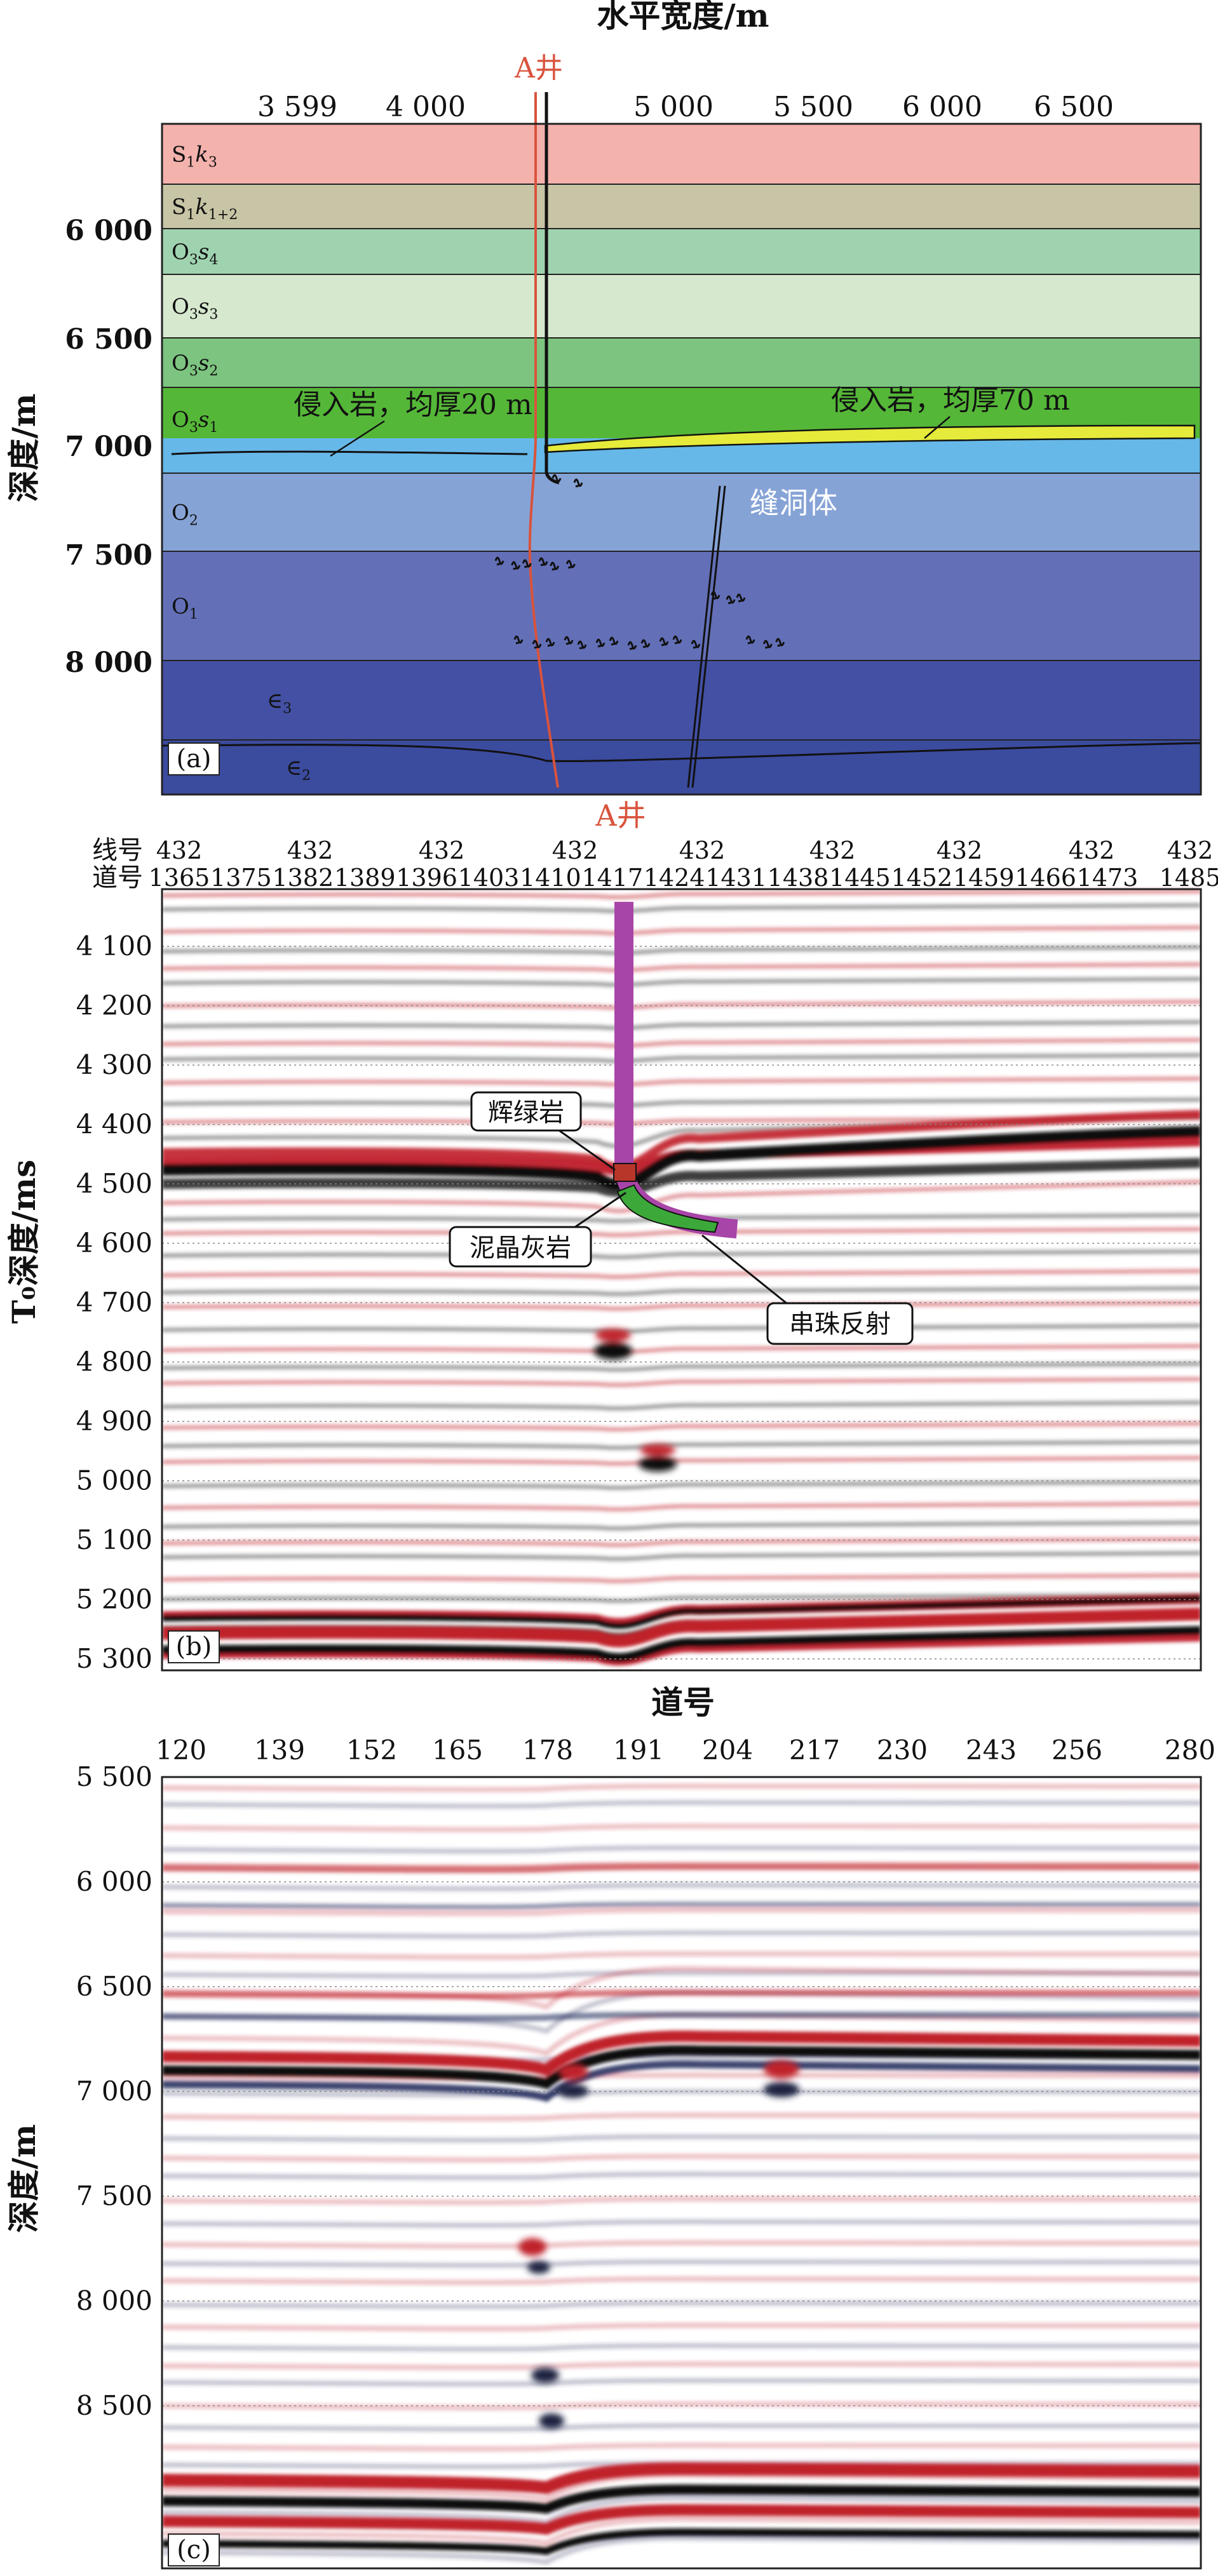 The image size is (1218, 2576). What do you see at coordinates (108, 339) in the screenshot?
I see `y-tick-label: 6 500` at bounding box center [108, 339].